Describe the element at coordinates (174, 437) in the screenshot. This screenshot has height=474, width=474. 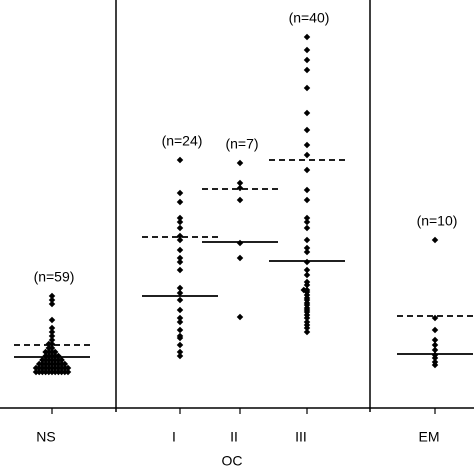
I see `x-tick-label: I` at that location.